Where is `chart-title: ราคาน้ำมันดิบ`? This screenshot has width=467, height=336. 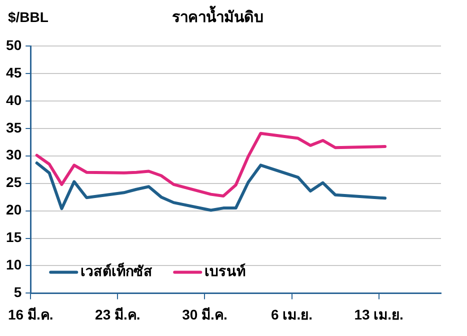
chart-title: ราคาน้ำมันดิบ is located at coordinates (218, 15).